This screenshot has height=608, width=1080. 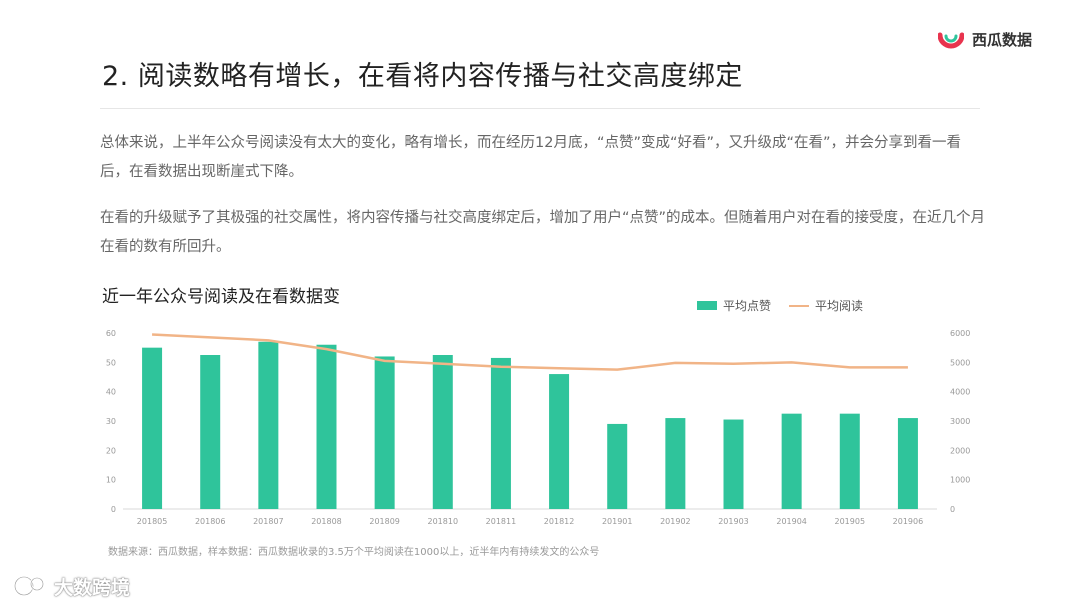 What do you see at coordinates (384, 521) in the screenshot?
I see `x-tick-label: 201809` at bounding box center [384, 521].